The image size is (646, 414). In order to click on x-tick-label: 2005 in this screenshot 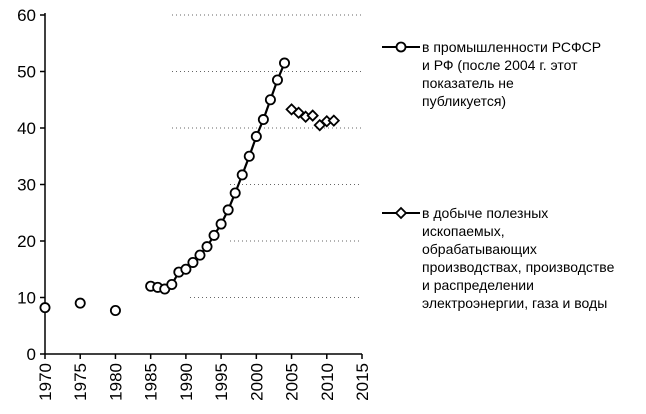, I will do `click(292, 382)`.